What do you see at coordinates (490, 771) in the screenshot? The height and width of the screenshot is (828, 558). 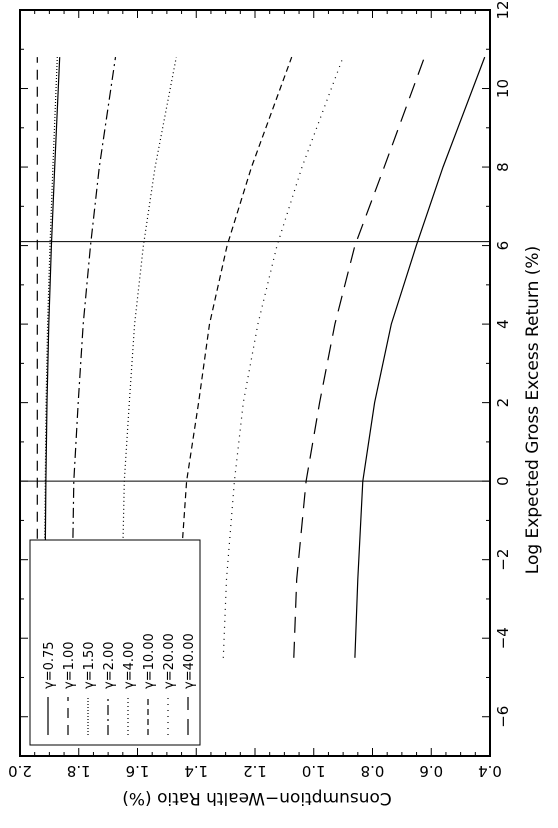 I see `y-tick-label: 0.4` at bounding box center [490, 771].